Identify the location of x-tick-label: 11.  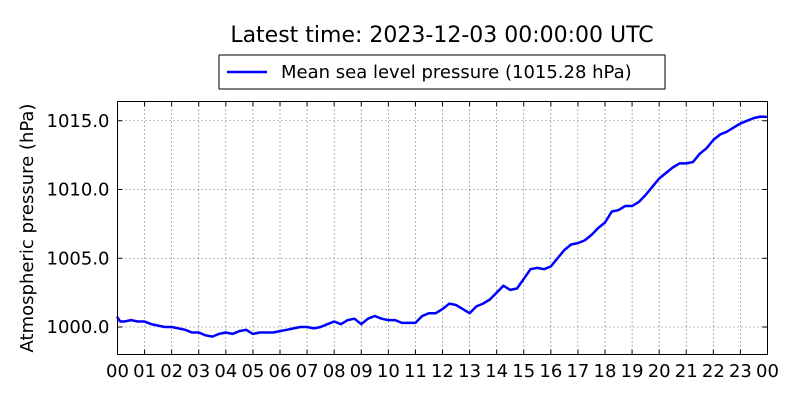
(415, 371).